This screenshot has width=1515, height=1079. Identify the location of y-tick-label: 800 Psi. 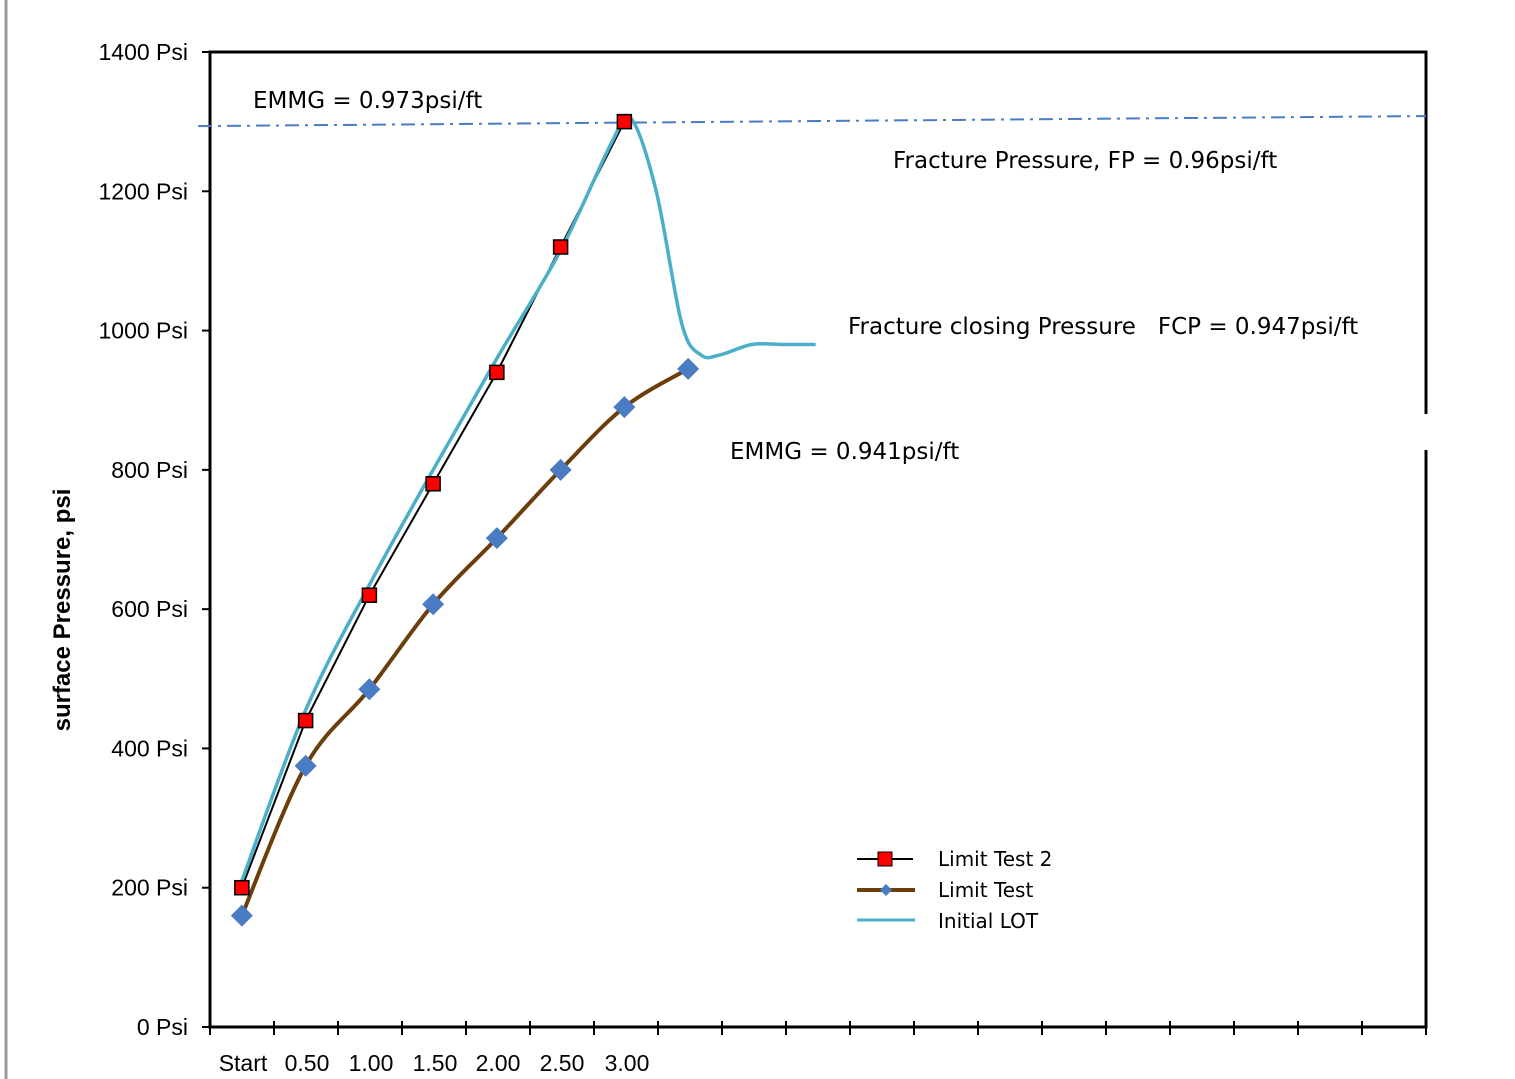
(149, 470).